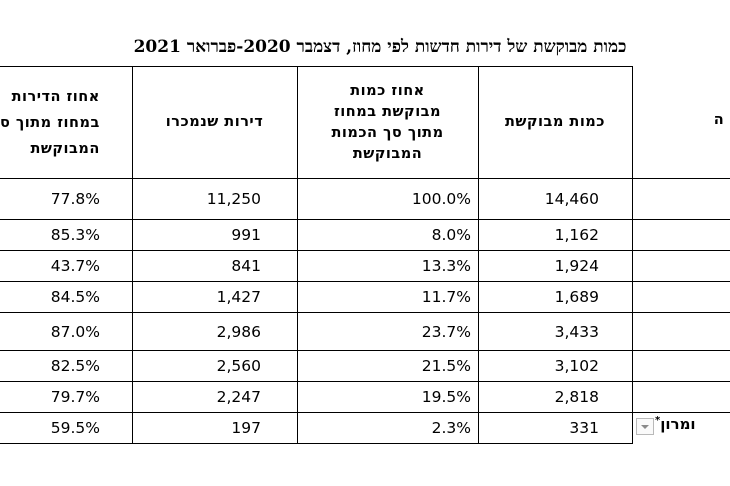  What do you see at coordinates (75, 331) in the screenshot?
I see `cell-pct-sold: 87.0%` at bounding box center [75, 331].